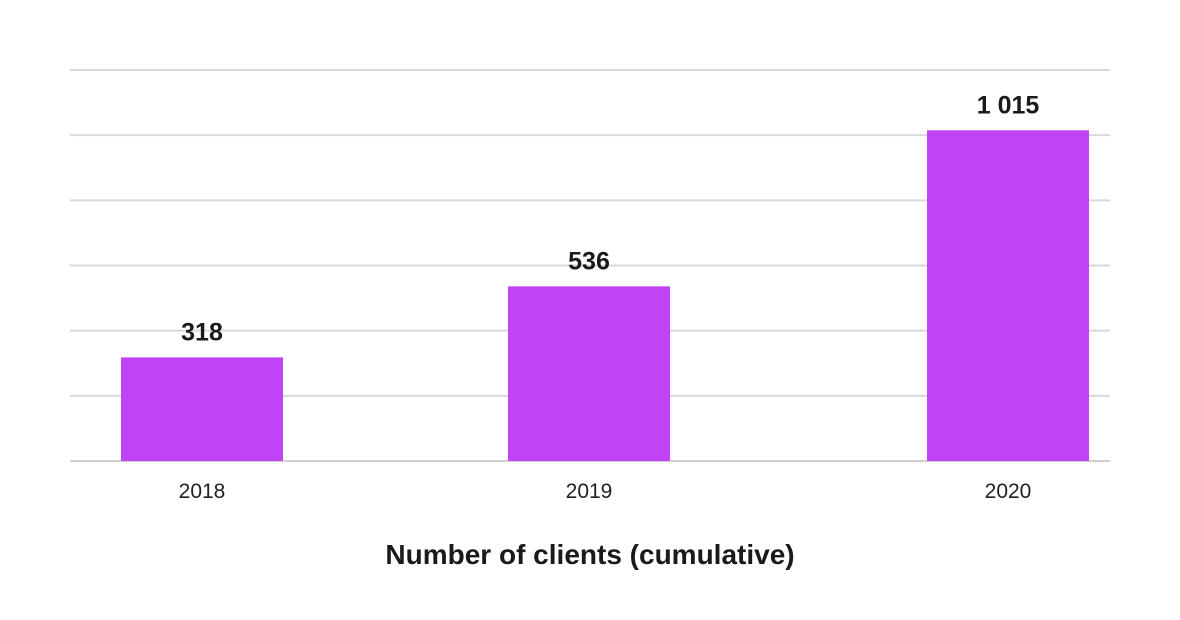 This screenshot has width=1180, height=620. What do you see at coordinates (589, 261) in the screenshot?
I see `value-label-2019: 536` at bounding box center [589, 261].